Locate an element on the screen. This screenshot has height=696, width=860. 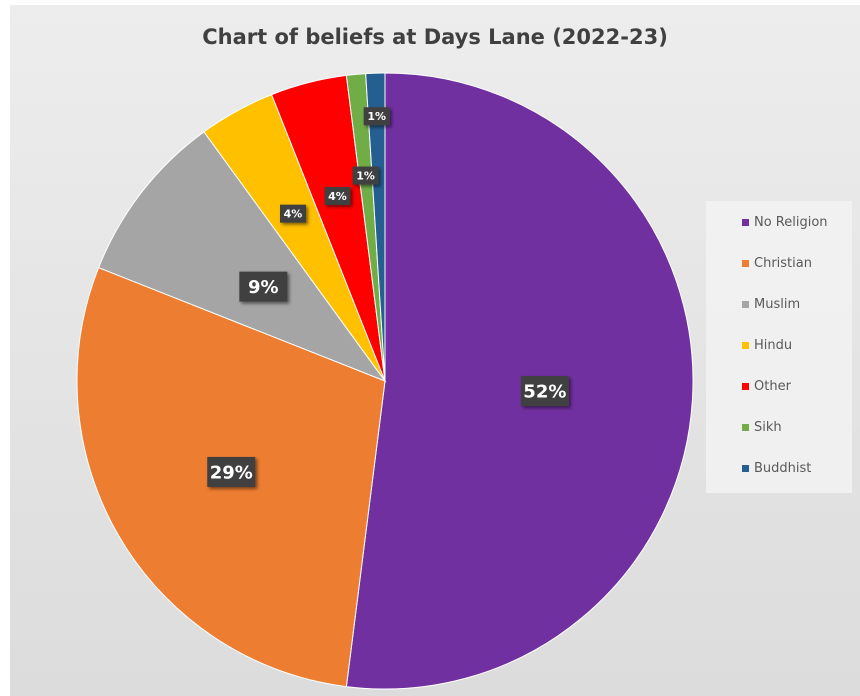
legend-item-other: Other is located at coordinates (766, 386).